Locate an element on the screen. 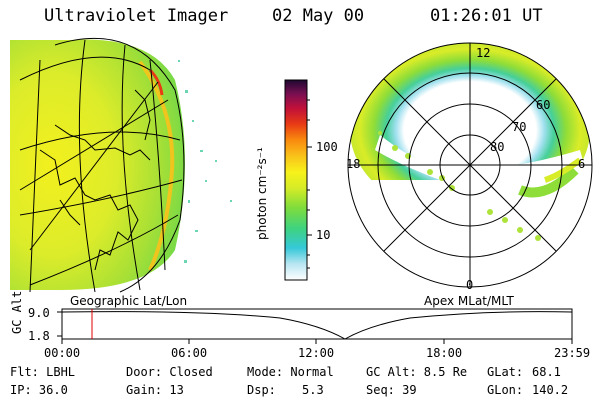 This screenshot has width=600, height=400. timeline-xtick-2359: 23:59 is located at coordinates (572, 353).